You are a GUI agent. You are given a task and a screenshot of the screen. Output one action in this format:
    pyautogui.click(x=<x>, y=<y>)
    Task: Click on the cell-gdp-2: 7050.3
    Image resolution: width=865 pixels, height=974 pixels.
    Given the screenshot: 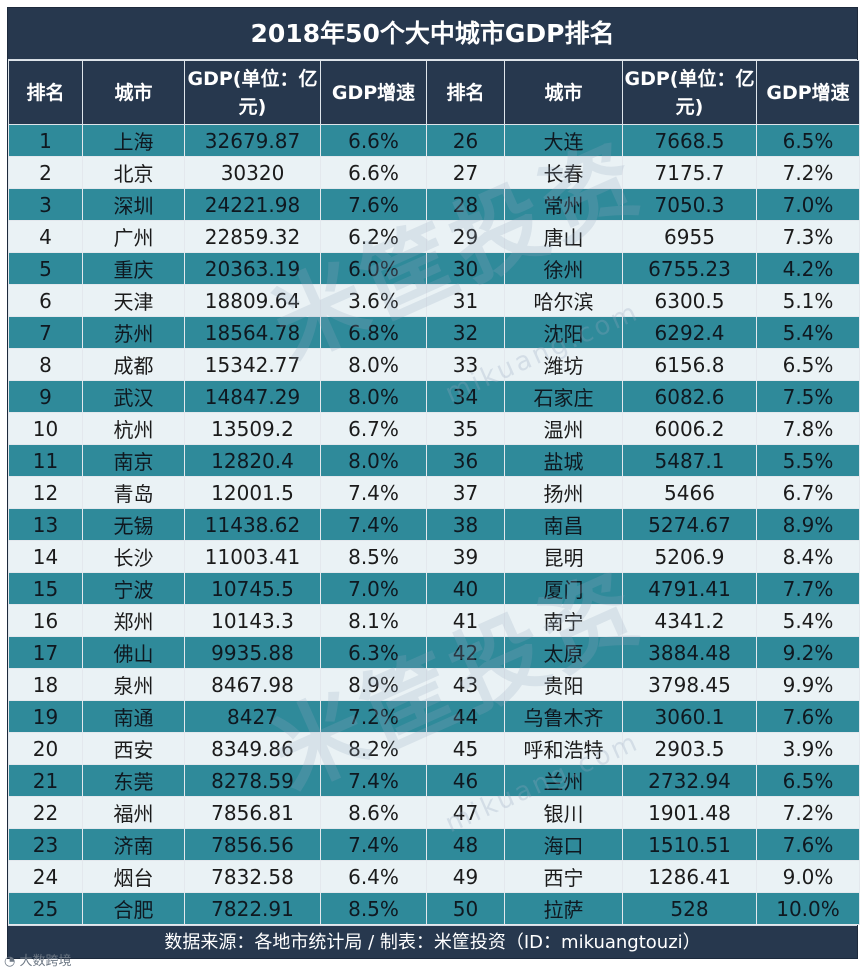 What is the action you would take?
    pyautogui.click(x=689, y=204)
    